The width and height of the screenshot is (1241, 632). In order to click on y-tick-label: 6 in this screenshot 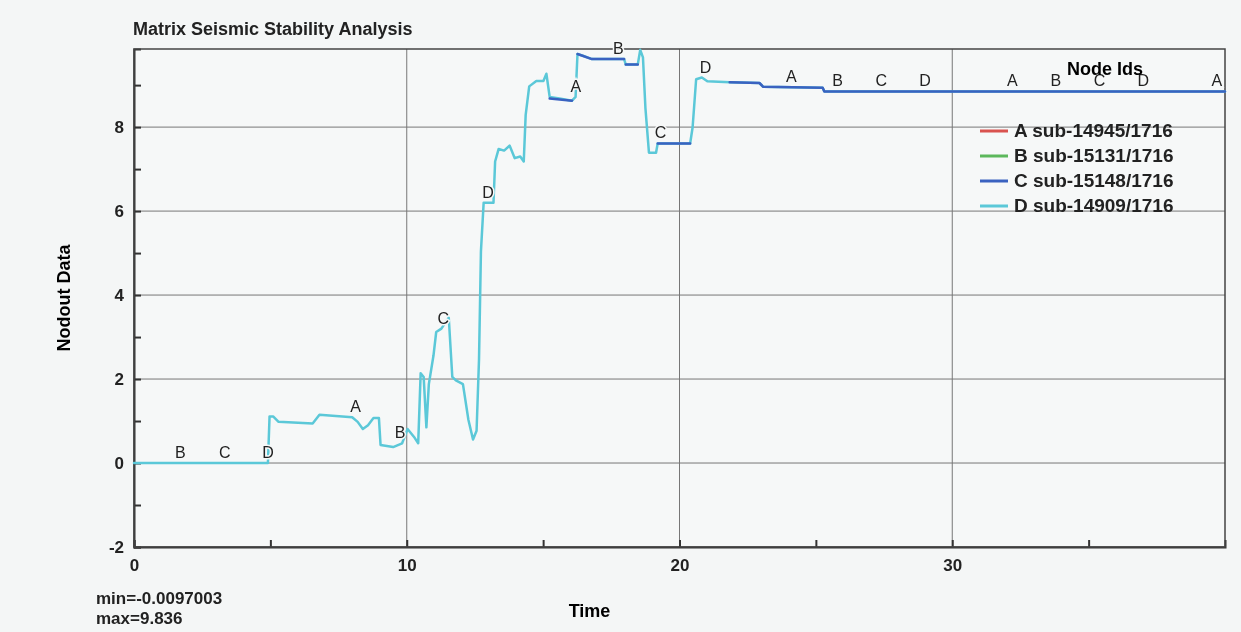, I will do `click(119, 212)`.